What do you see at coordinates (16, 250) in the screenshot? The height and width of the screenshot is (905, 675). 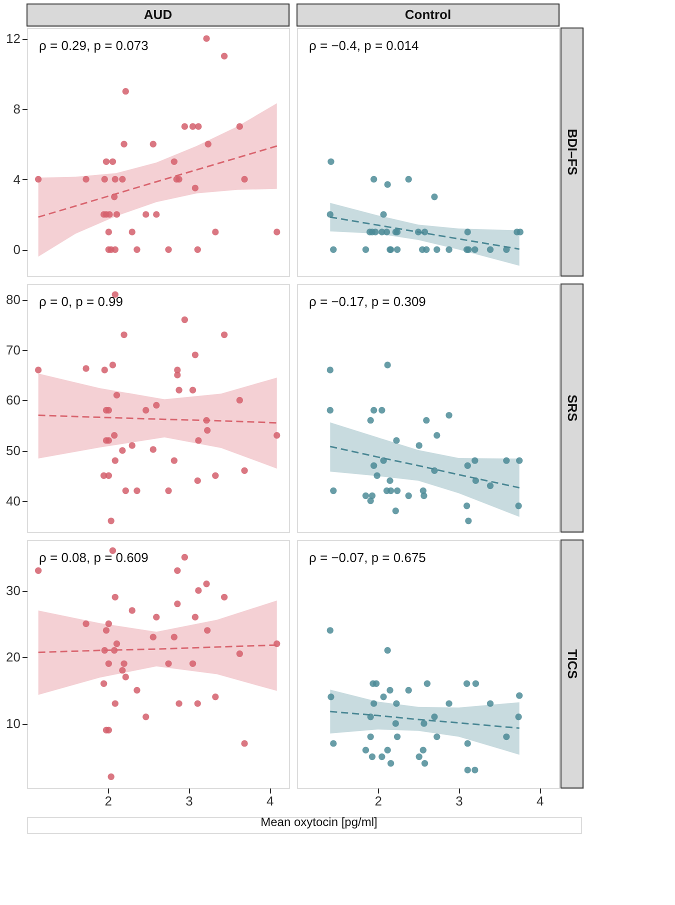 I see `y-tick-label: 0` at bounding box center [16, 250].